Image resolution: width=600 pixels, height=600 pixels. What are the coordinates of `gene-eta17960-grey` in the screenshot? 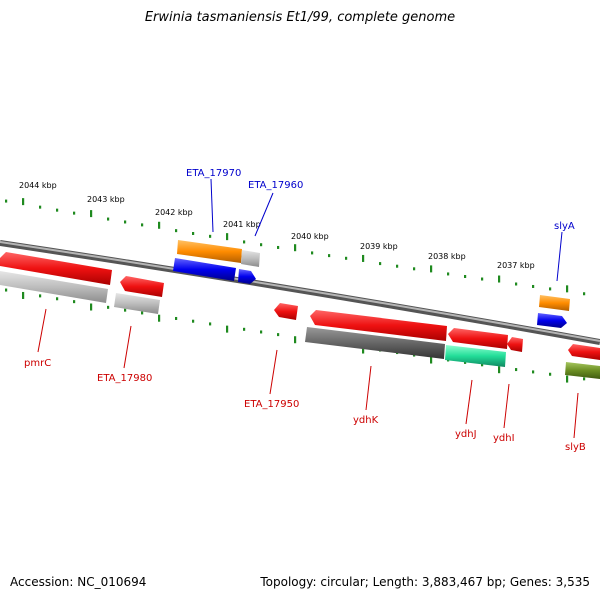 It's located at (250, 258).